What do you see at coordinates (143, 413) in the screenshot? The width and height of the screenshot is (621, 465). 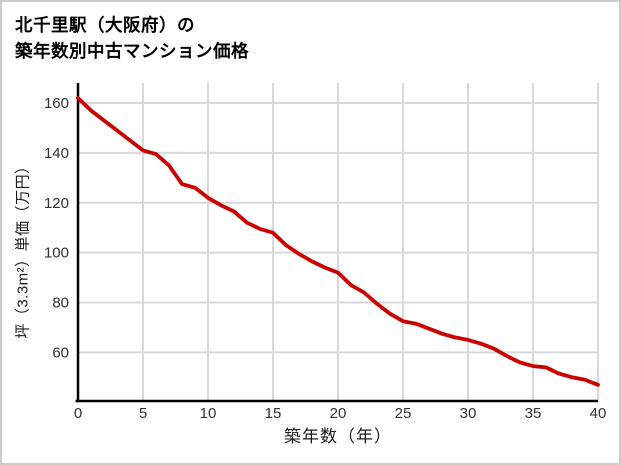 I see `x-tick-label: 5` at bounding box center [143, 413].